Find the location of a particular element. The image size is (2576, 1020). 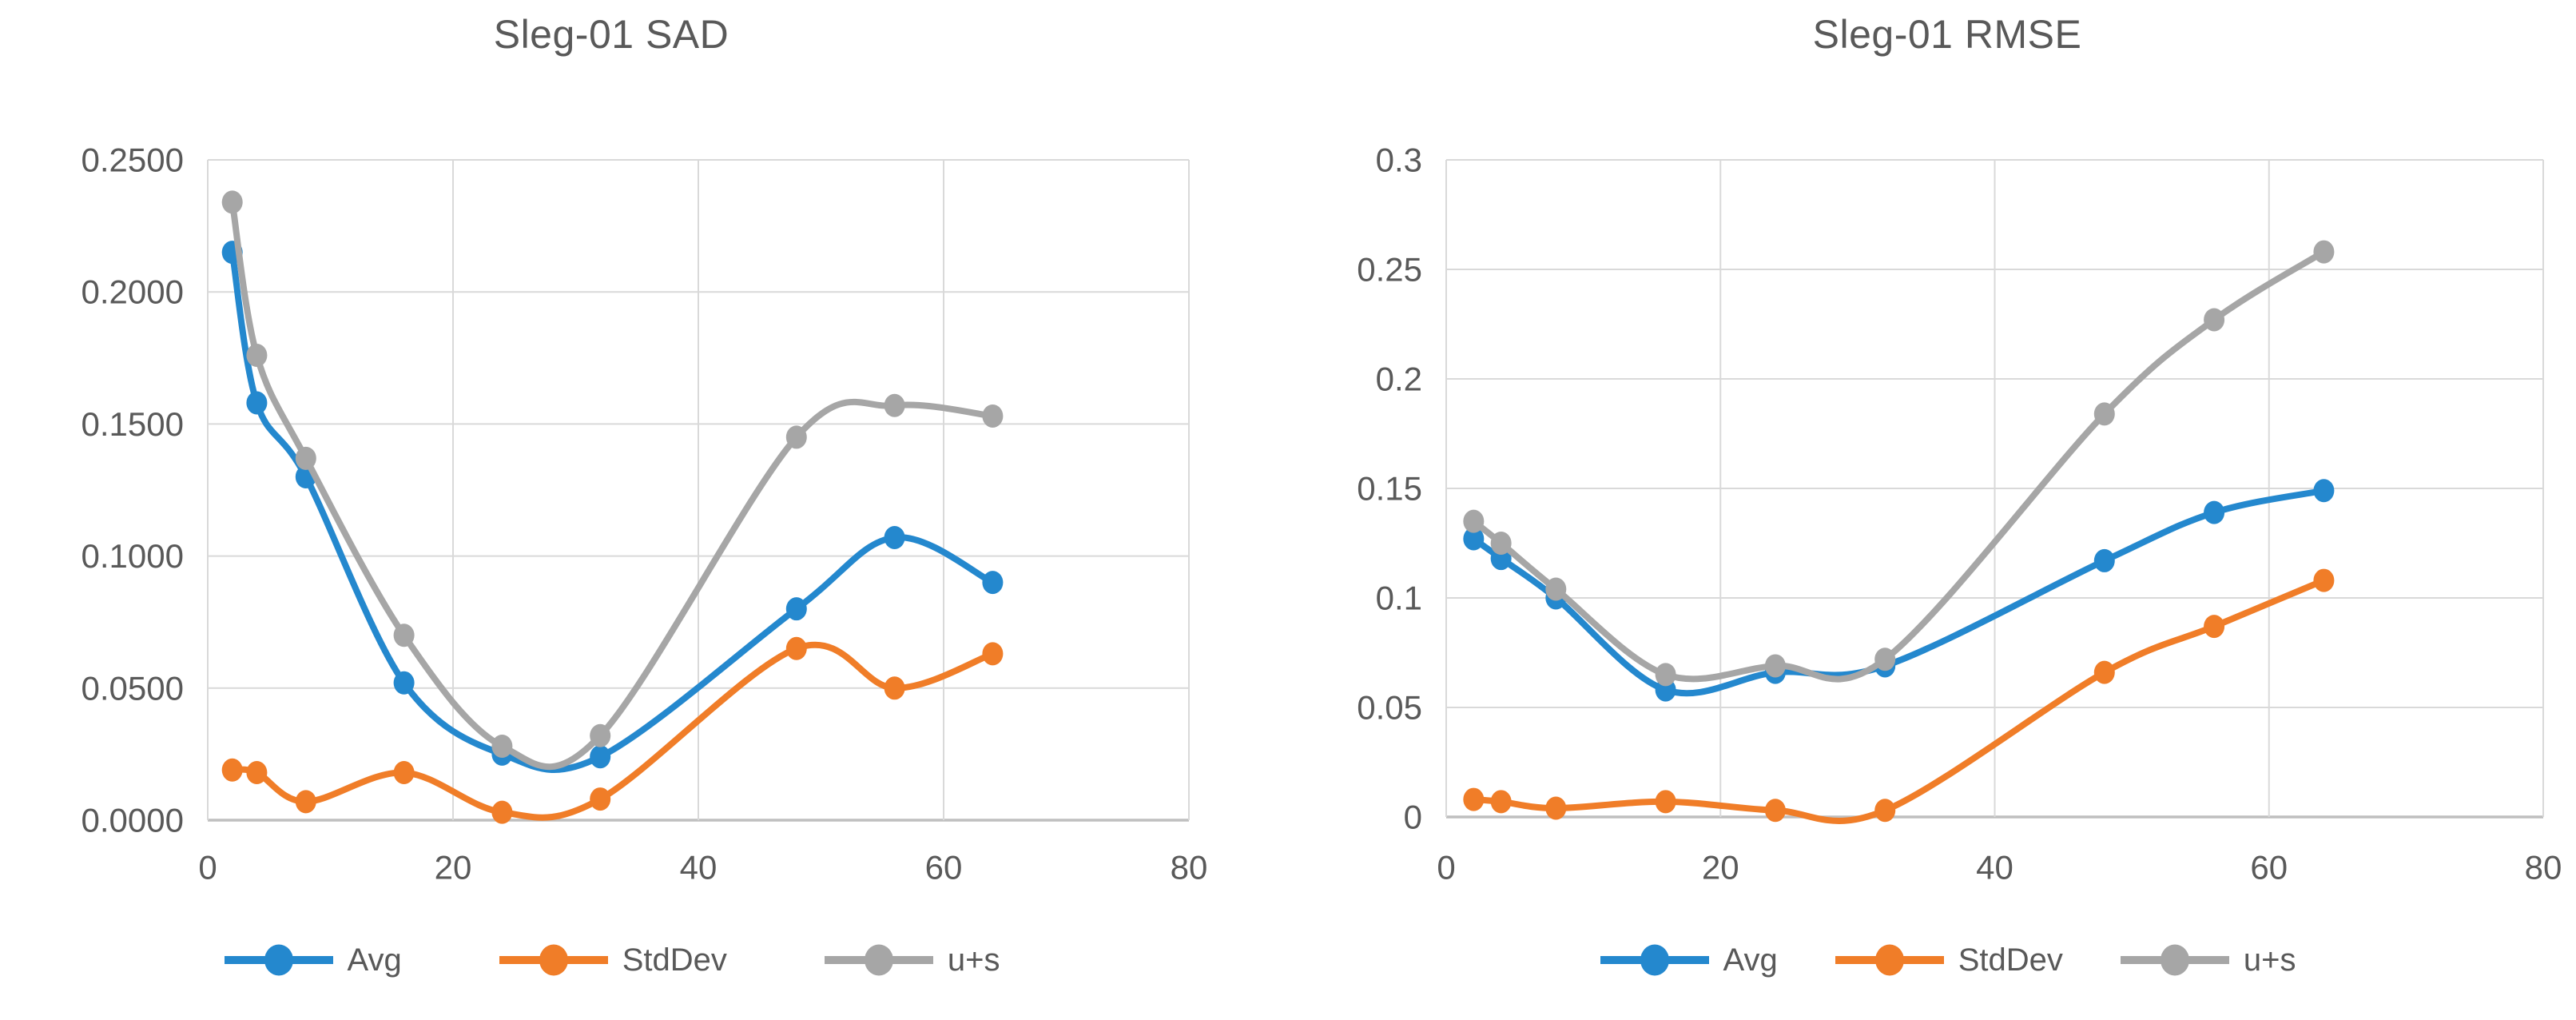

y-tick-label: 0.2000 is located at coordinates (132, 292).